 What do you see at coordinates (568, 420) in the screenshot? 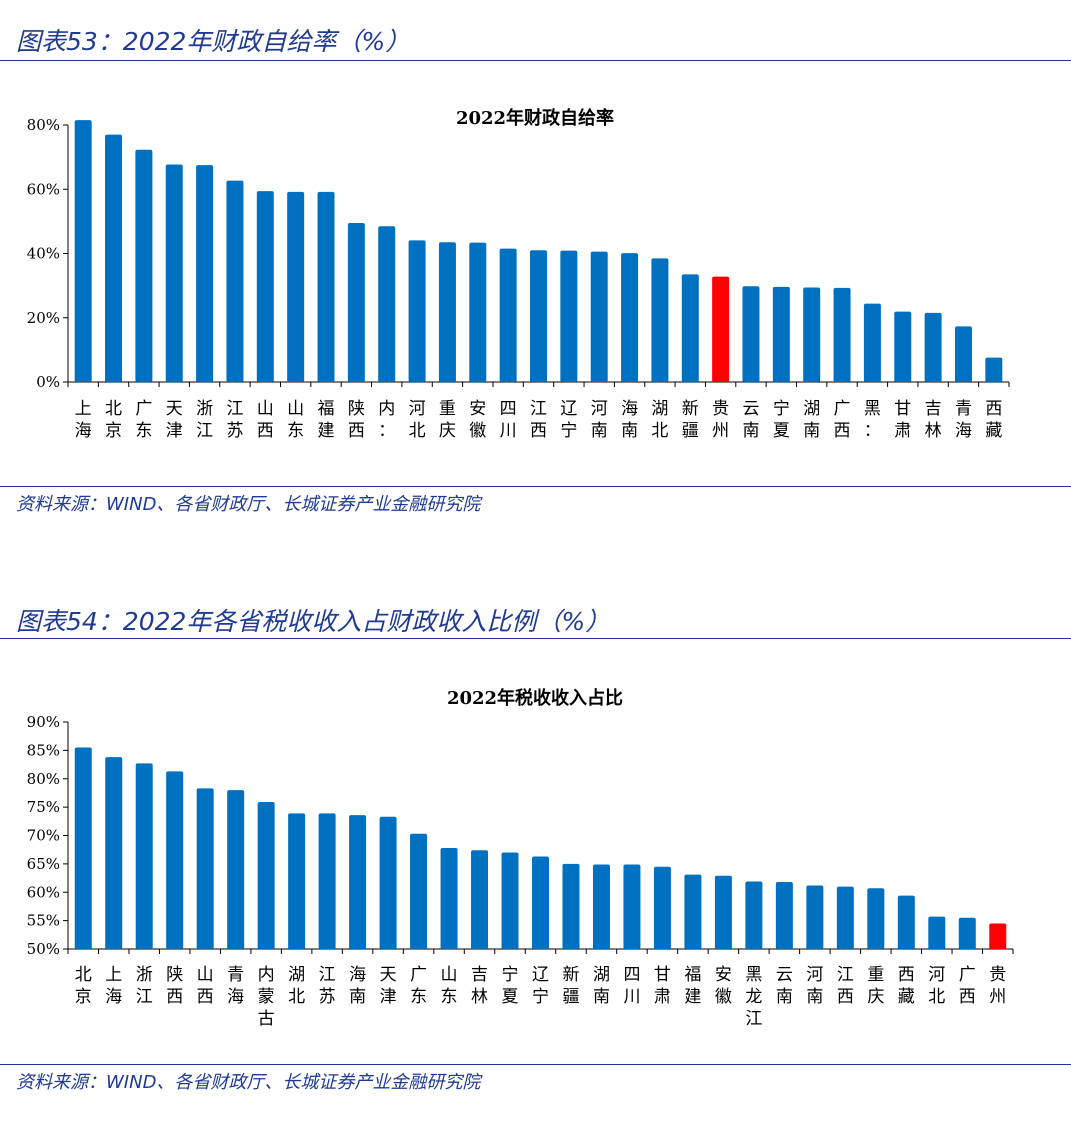
I see `category-label: 辽宁` at bounding box center [568, 420].